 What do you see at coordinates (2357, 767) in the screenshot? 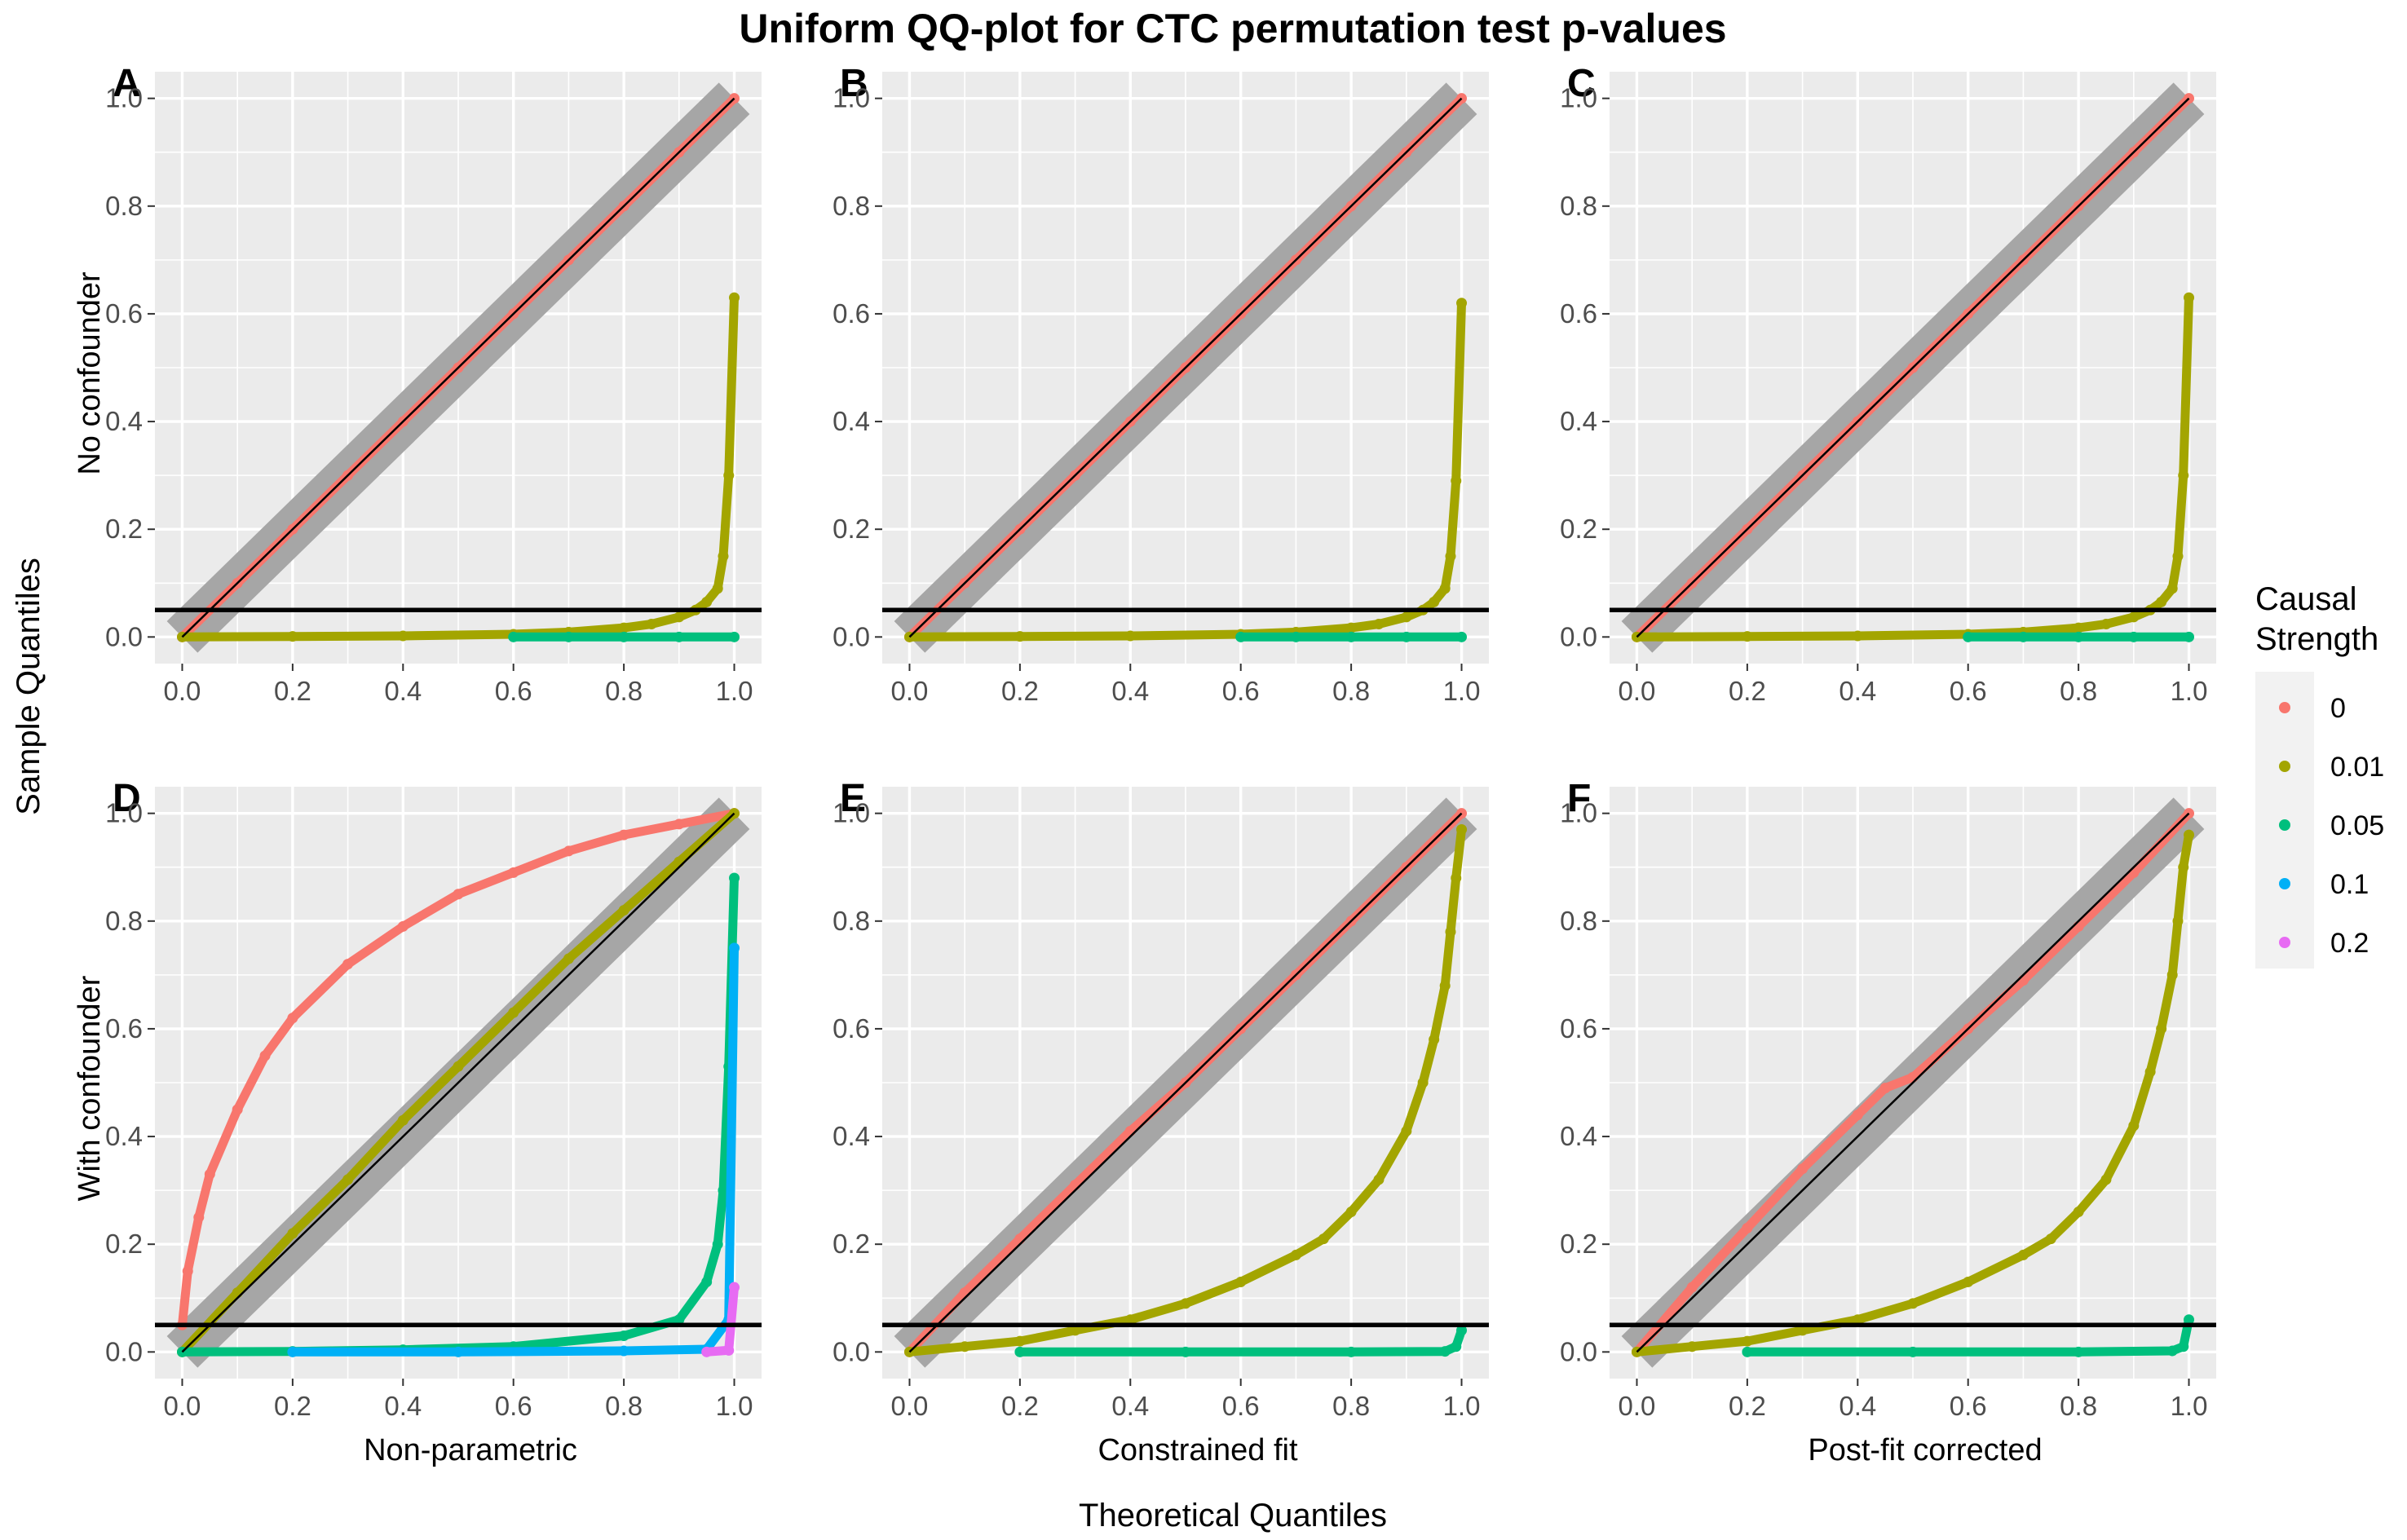
I see `legend-label-0.01: 0.01` at bounding box center [2357, 767].